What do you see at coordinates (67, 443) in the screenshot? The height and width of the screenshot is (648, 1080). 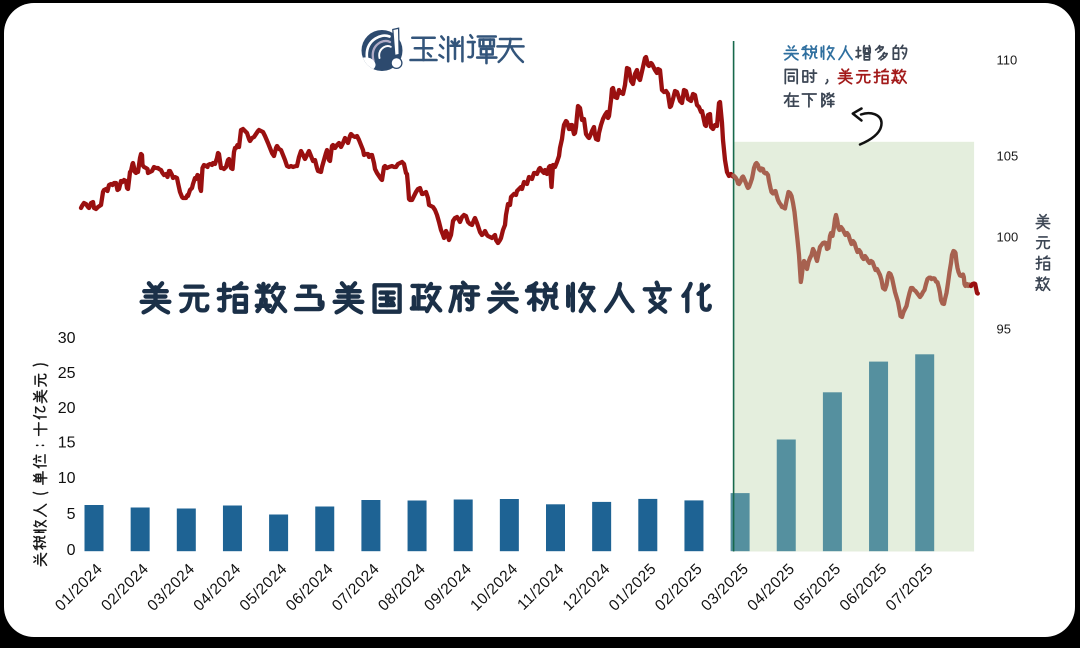 I see `svg-text: 15` at bounding box center [67, 443].